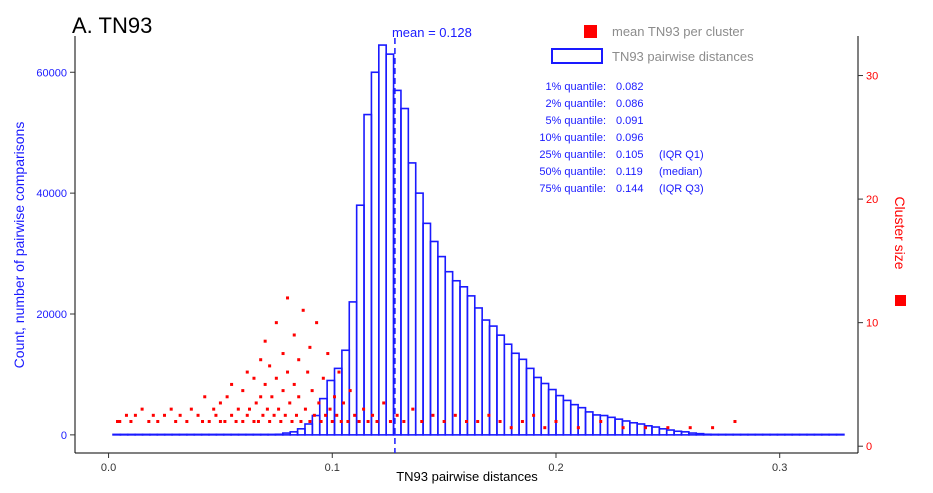  Describe the element at coordinates (55, 254) in the screenshot. I see `y-left-axis-ticks: 0 20000 40000 60000` at that location.